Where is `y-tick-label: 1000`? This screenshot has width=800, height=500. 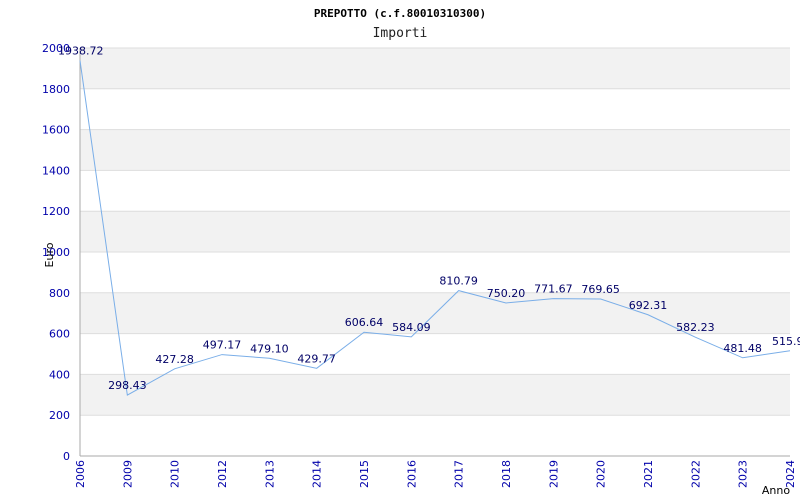 y-tick-label: 1000 is located at coordinates (56, 252).